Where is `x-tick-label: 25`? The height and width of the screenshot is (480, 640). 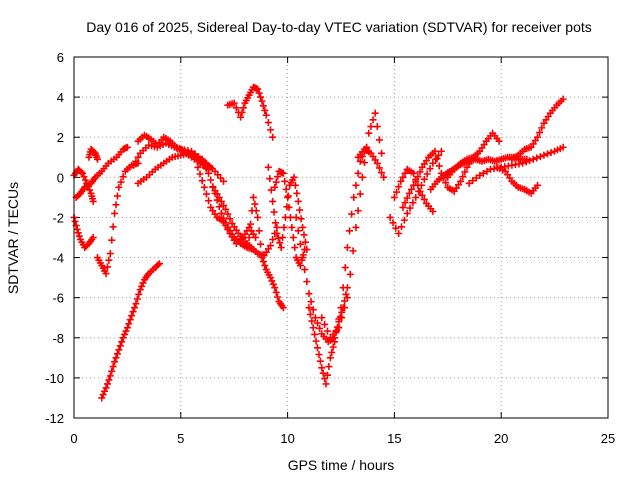 x-tick-label: 25 is located at coordinates (608, 438).